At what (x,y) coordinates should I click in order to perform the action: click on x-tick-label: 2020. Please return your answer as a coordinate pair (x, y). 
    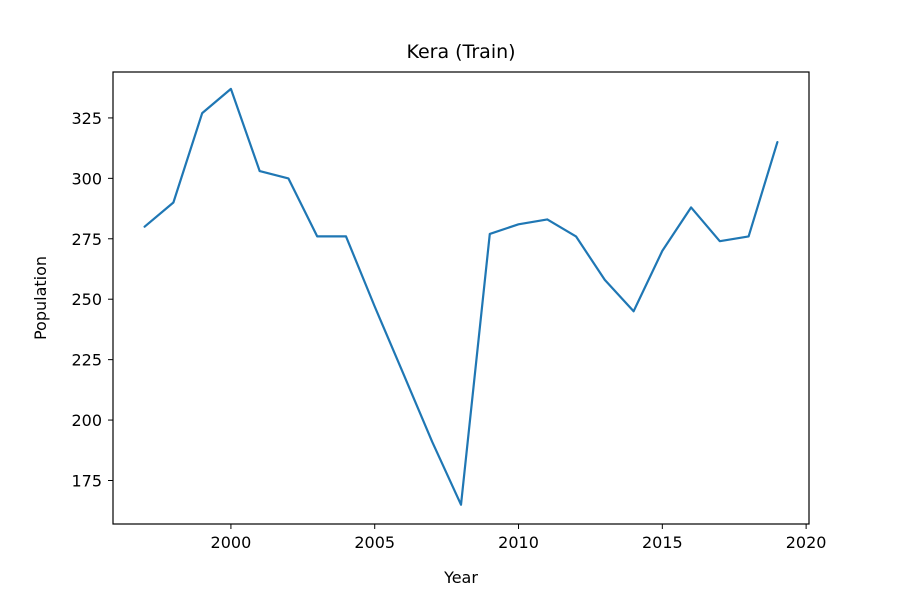
    Looking at the image, I should click on (806, 542).